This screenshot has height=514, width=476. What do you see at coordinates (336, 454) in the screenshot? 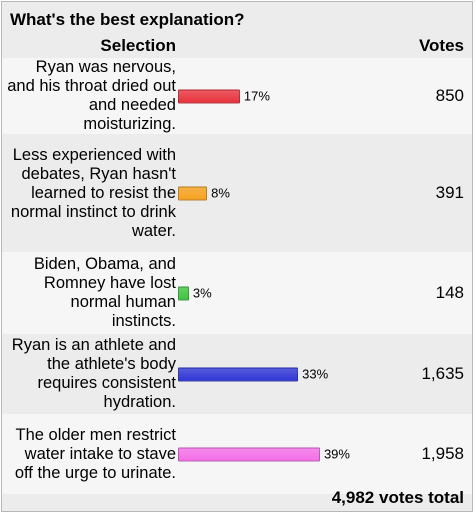
I see `percent-label: 39%` at bounding box center [336, 454].